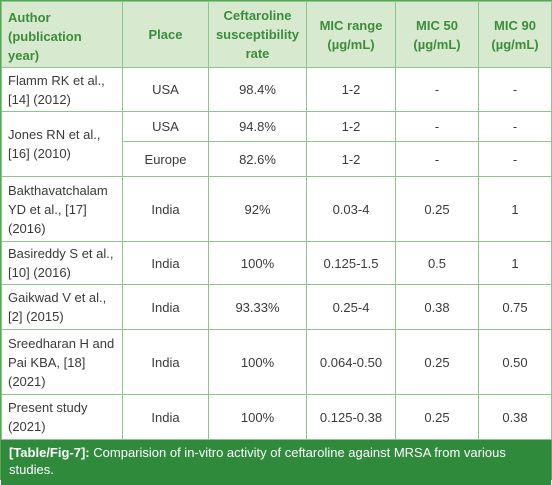 Image resolution: width=552 pixels, height=485 pixels. I want to click on header-cell: Author (publication year), so click(62, 34).